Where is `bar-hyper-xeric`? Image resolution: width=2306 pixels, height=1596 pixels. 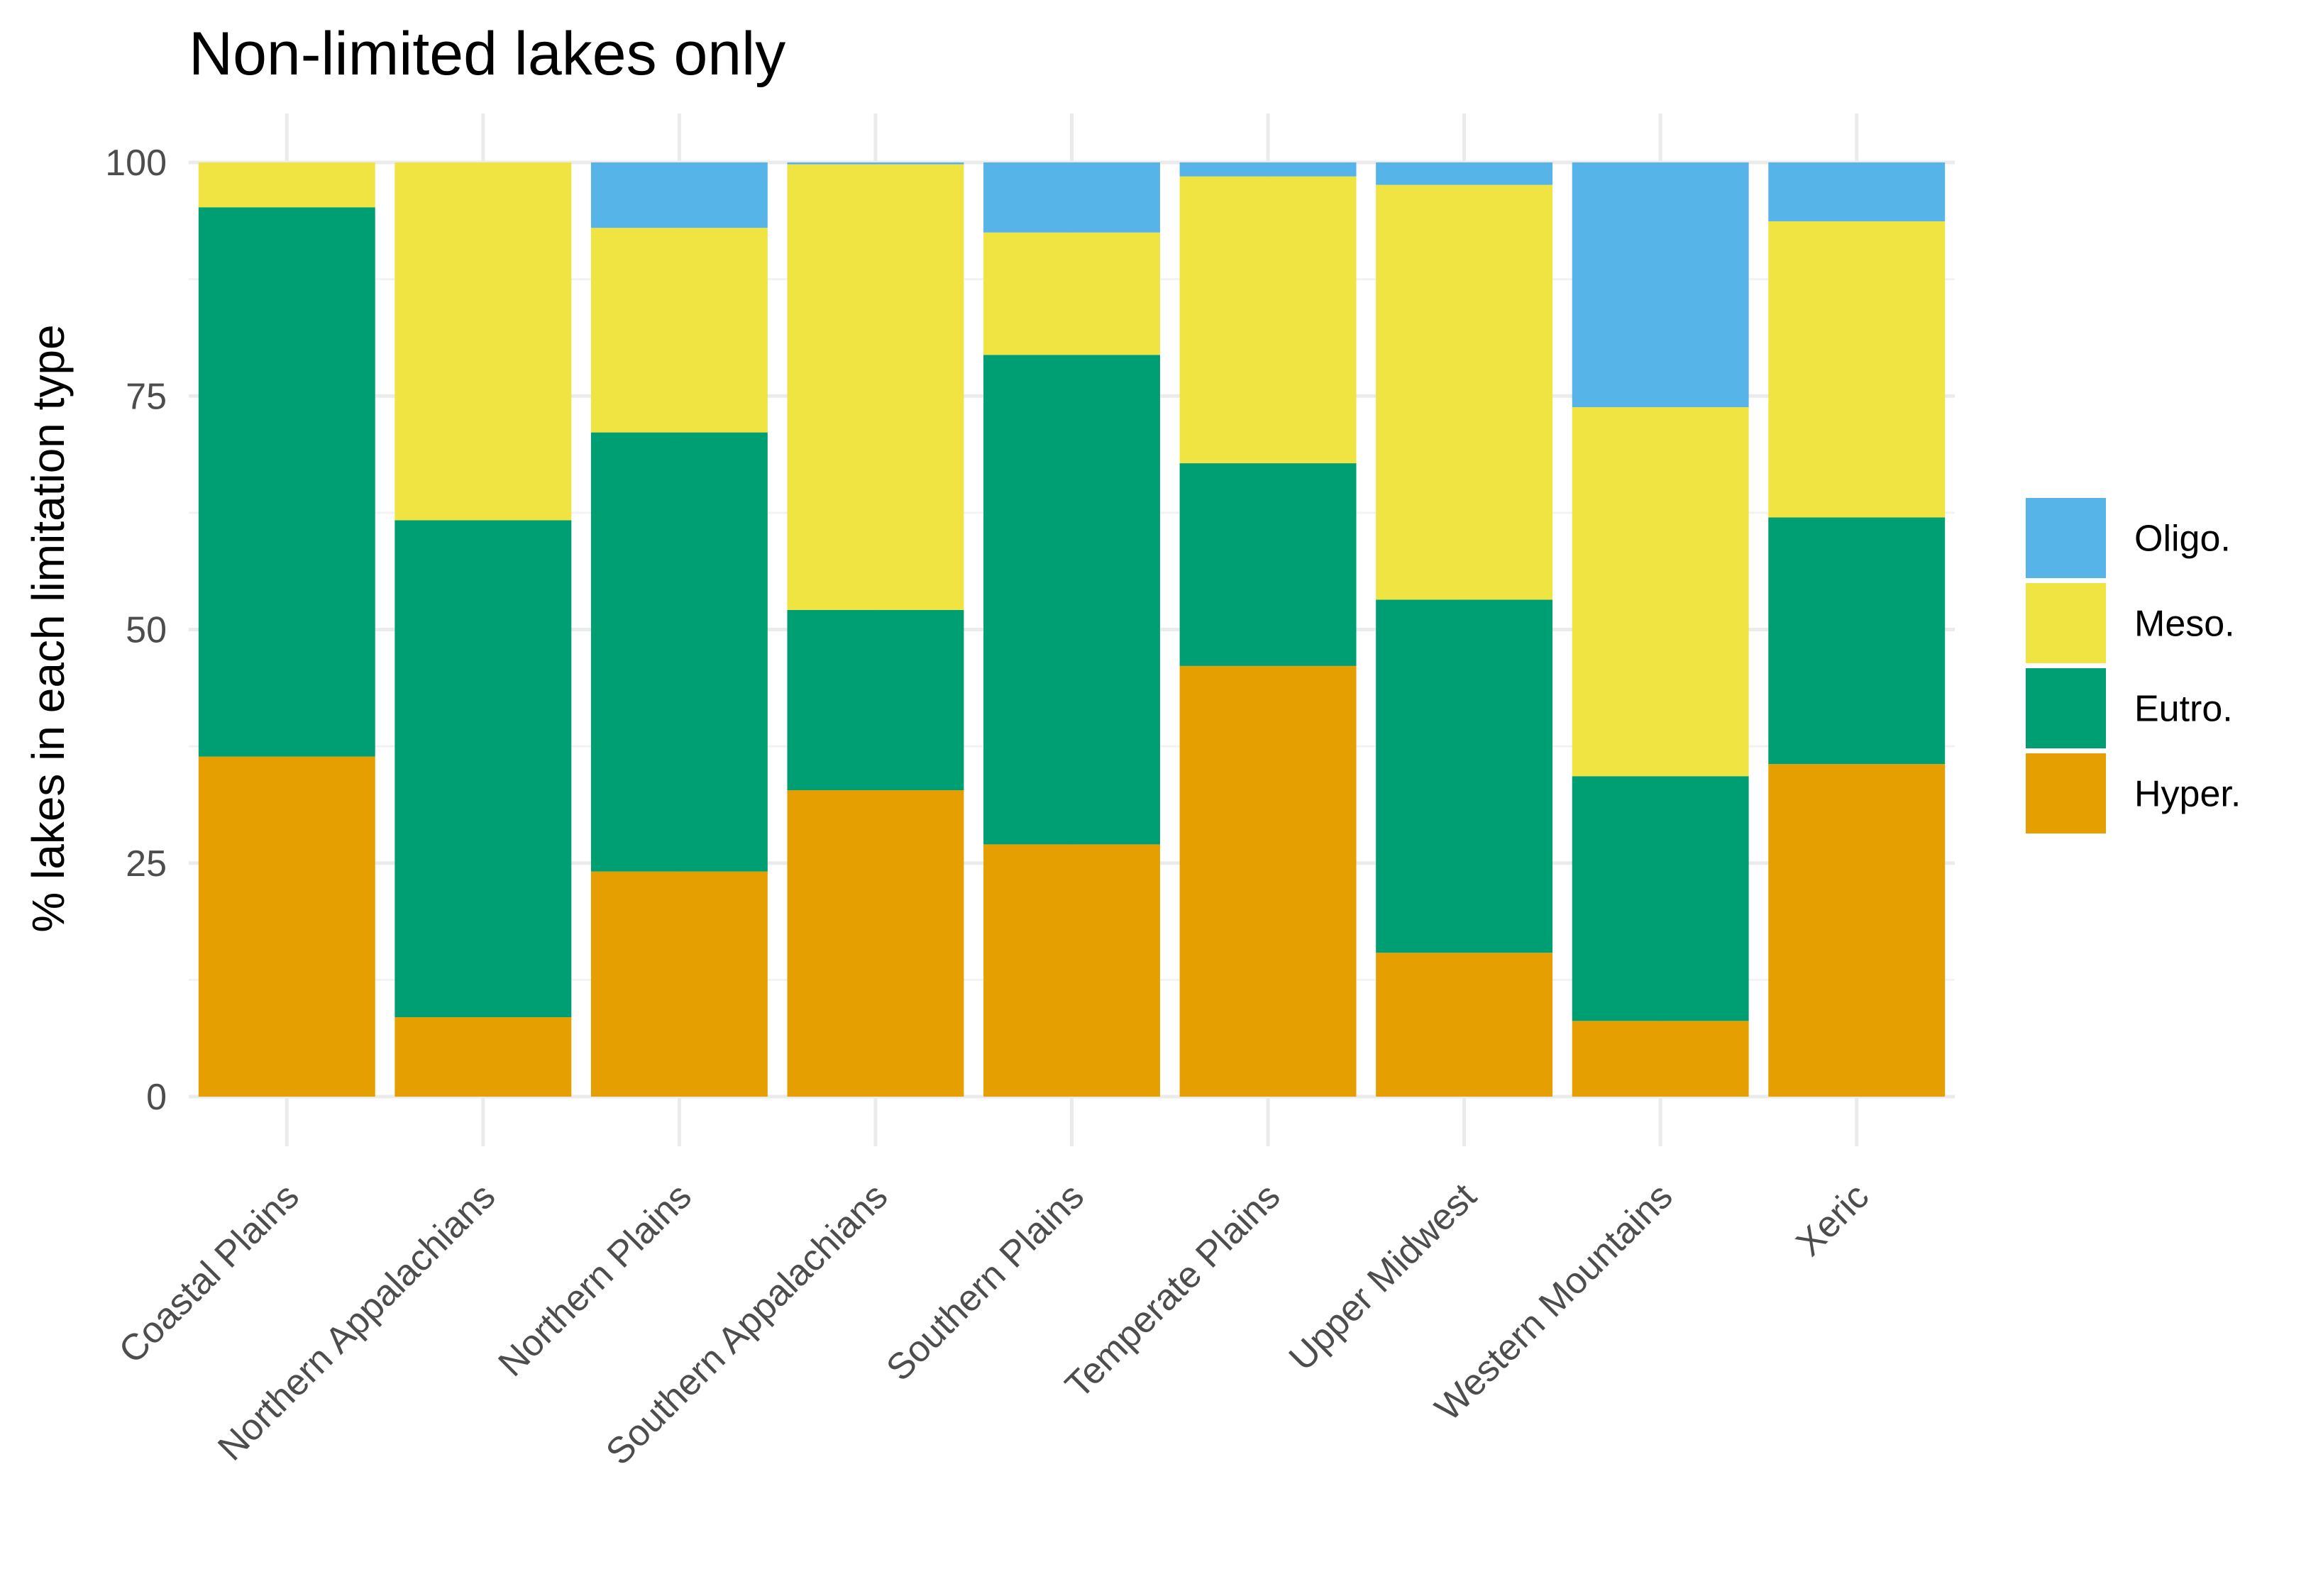 bar-hyper-xeric is located at coordinates (1857, 931).